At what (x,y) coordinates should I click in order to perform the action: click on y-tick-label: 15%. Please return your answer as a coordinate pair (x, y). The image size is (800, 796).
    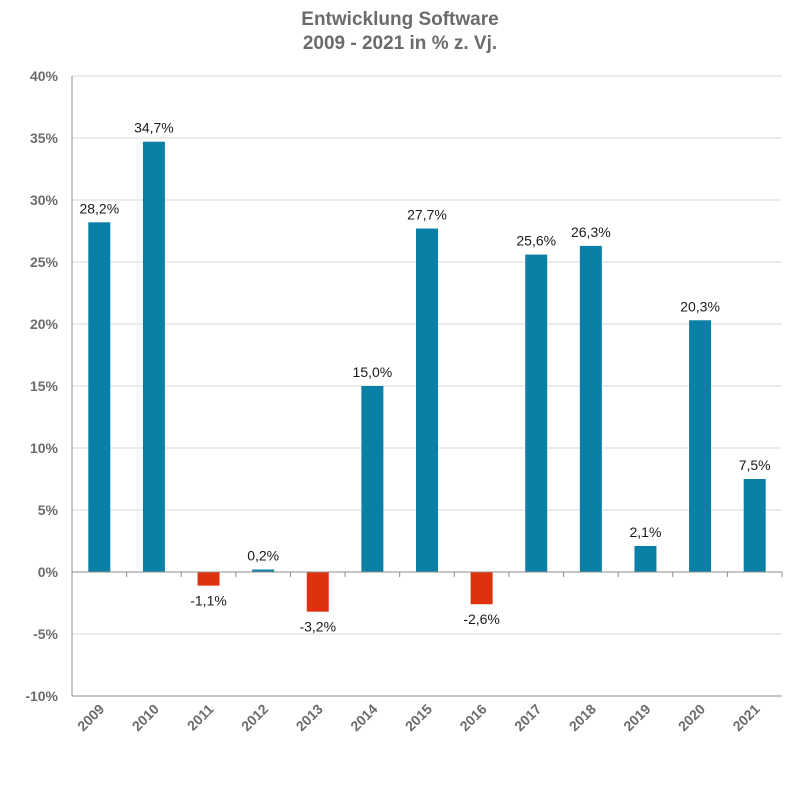
    Looking at the image, I should click on (44, 386).